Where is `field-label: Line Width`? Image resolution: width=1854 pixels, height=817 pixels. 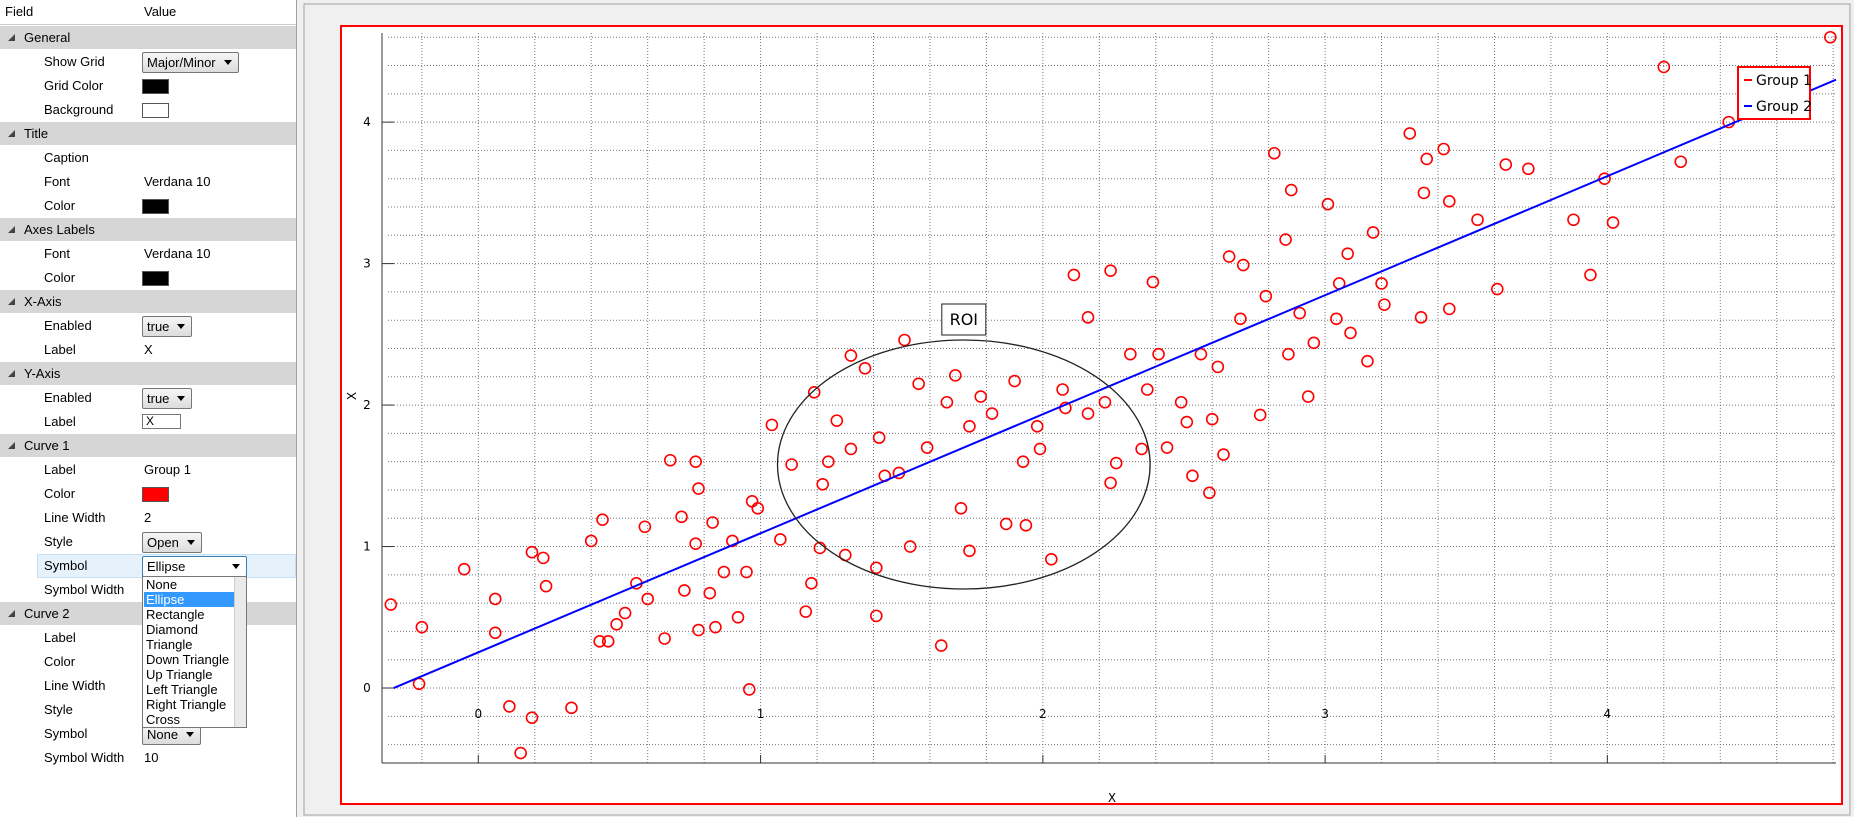 field-label: Line Width is located at coordinates (75, 685).